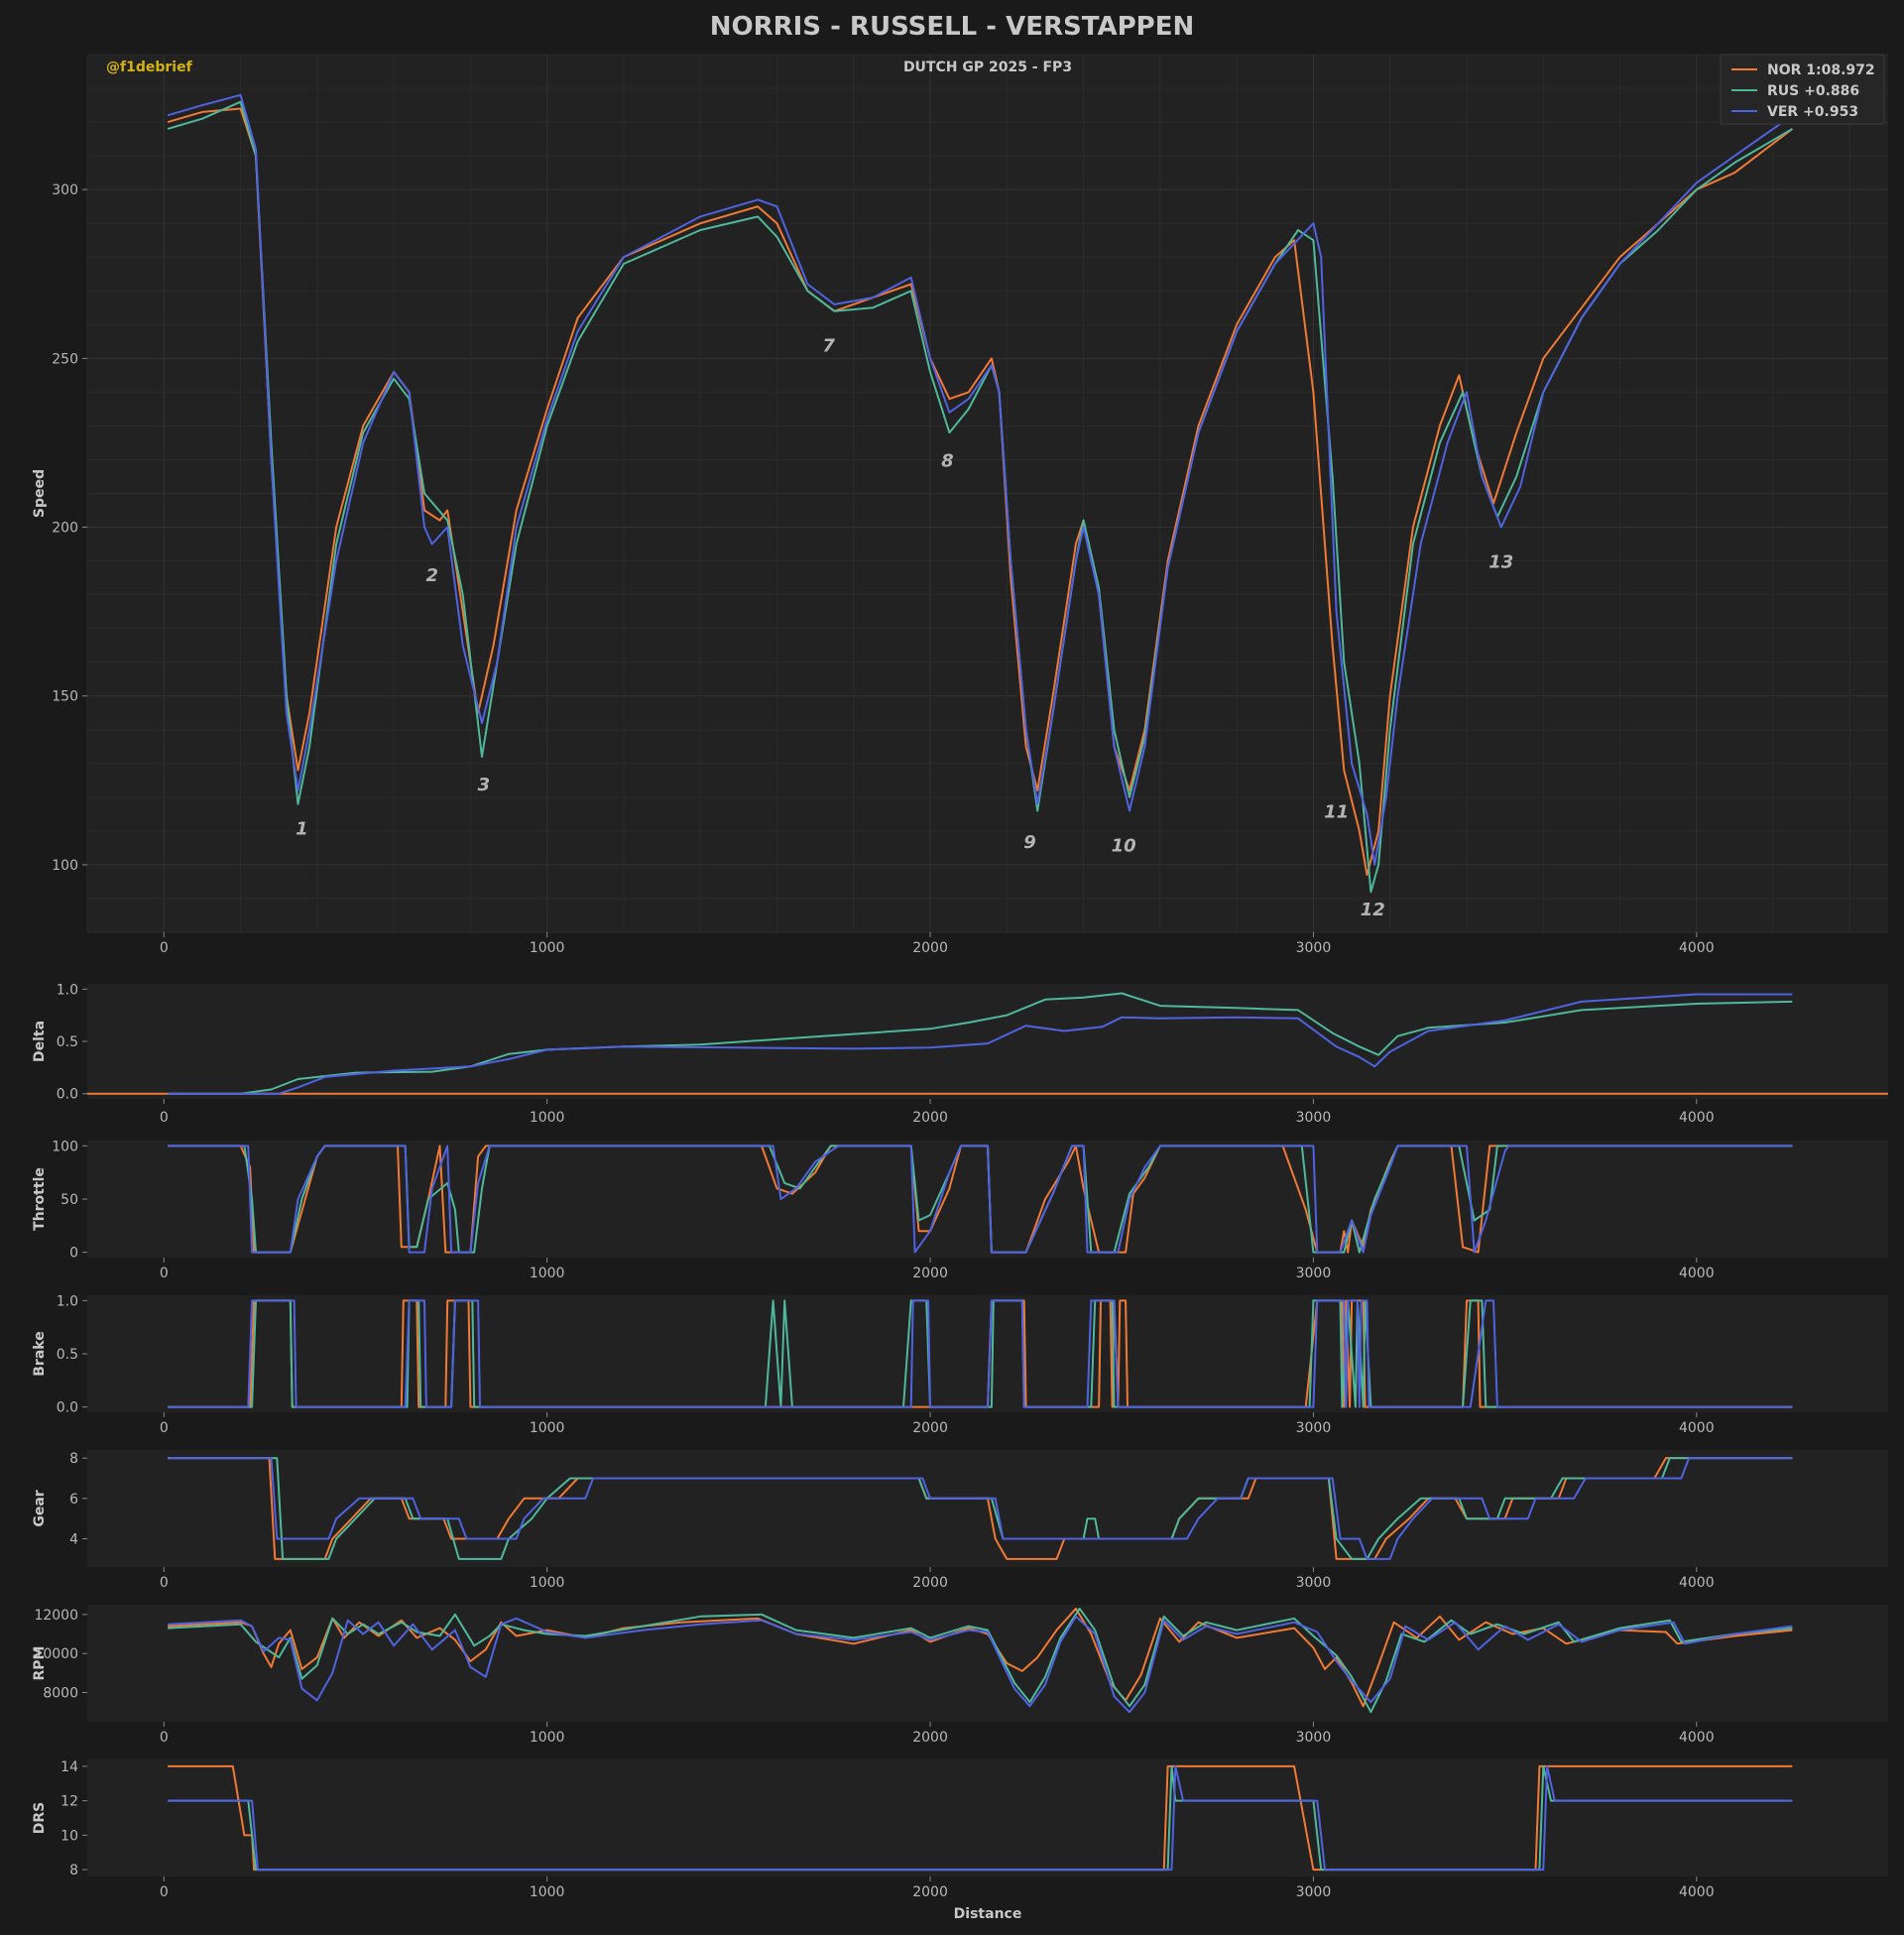 This screenshot has width=1904, height=1935. I want to click on panel-background-gear, so click(987, 1509).